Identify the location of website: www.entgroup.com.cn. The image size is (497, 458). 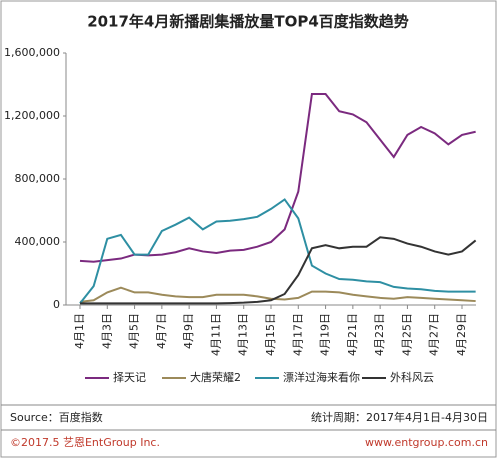
(426, 442).